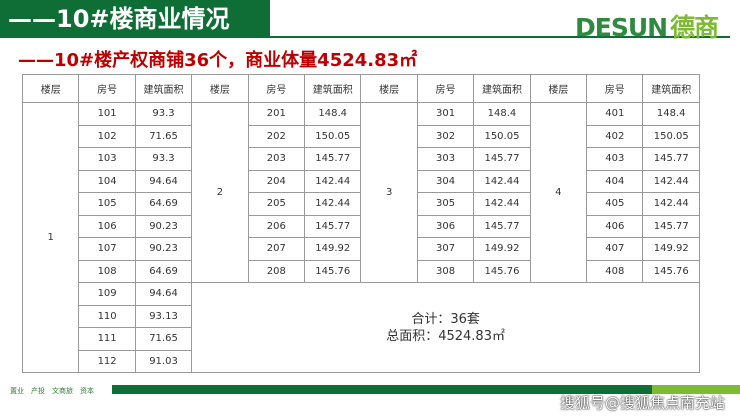 The width and height of the screenshot is (740, 416). Describe the element at coordinates (276, 181) in the screenshot. I see `room-cell: 204` at that location.